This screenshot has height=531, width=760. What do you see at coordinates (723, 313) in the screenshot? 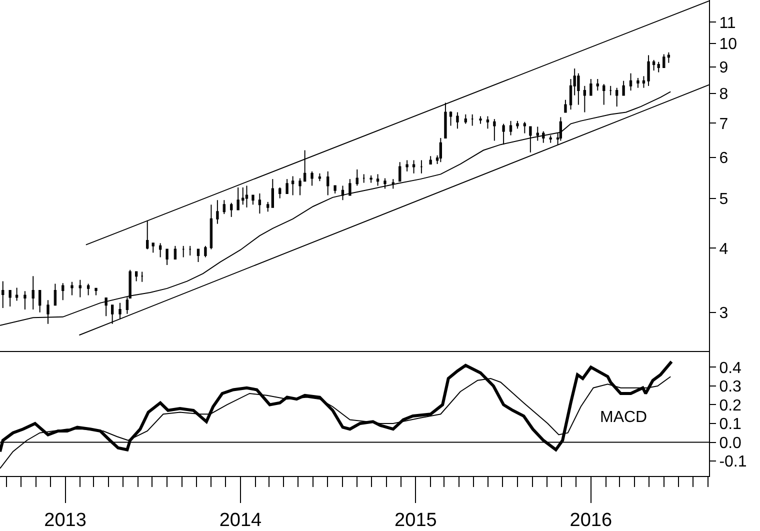
I see `y-tick-label: 3` at bounding box center [723, 313].